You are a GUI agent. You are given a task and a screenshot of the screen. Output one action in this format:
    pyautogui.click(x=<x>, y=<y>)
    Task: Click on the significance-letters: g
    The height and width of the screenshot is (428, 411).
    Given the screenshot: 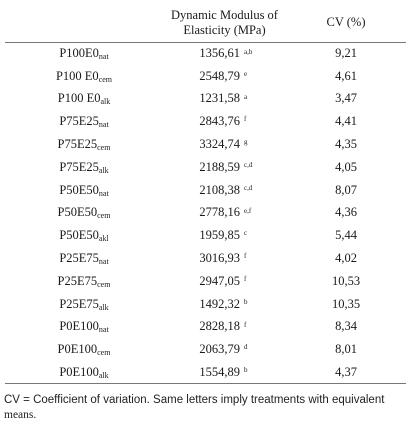 What is the action you would take?
    pyautogui.click(x=246, y=142)
    